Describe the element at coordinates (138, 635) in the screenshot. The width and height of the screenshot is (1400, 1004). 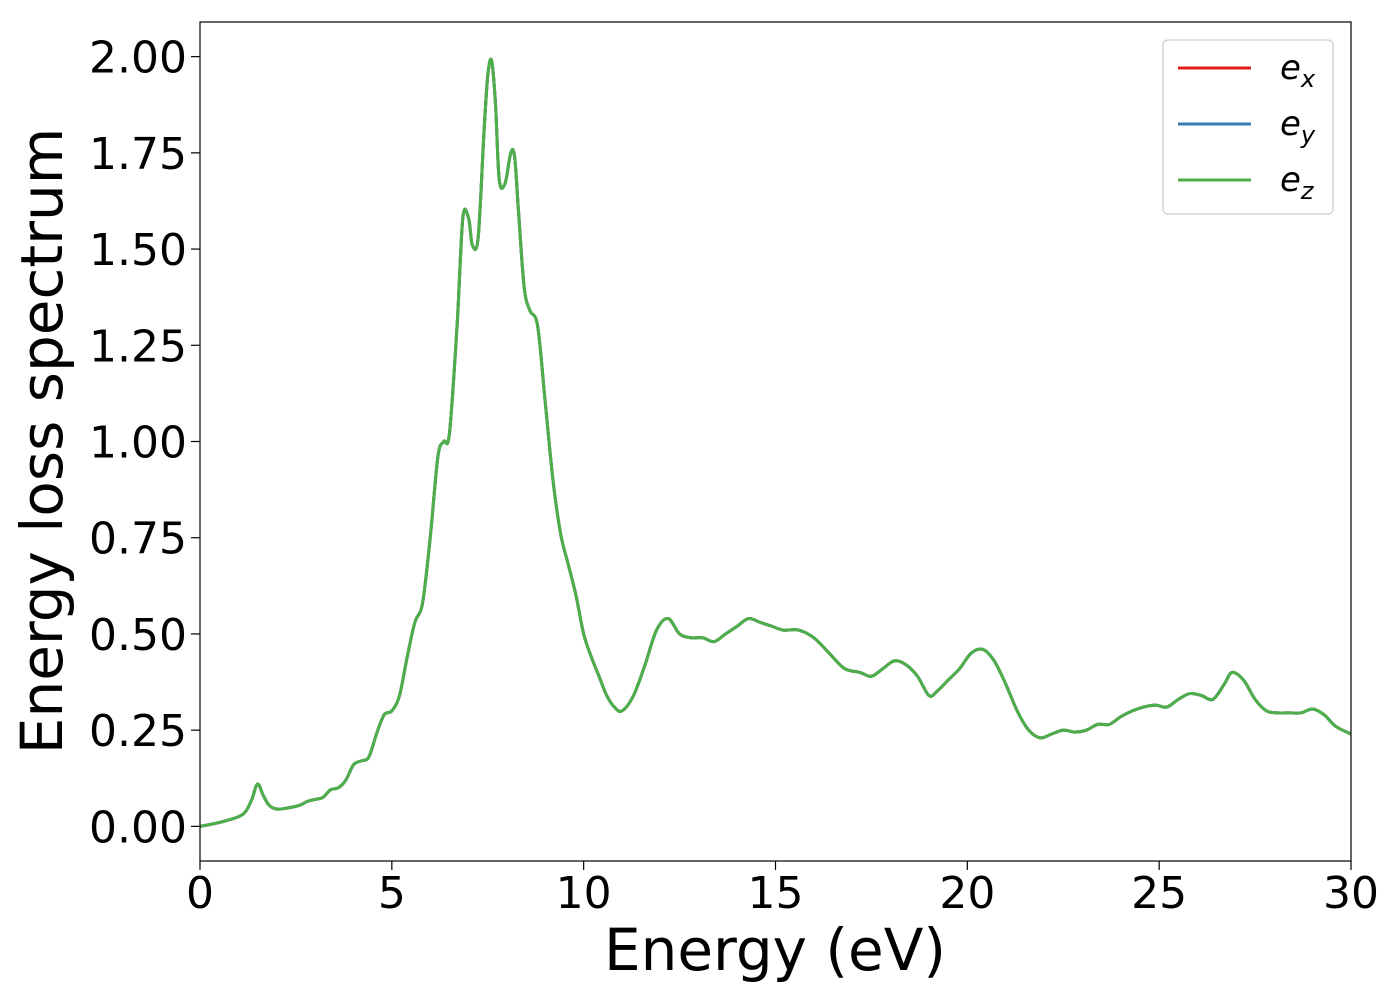
I see `y-tick-label: 0.50` at that location.